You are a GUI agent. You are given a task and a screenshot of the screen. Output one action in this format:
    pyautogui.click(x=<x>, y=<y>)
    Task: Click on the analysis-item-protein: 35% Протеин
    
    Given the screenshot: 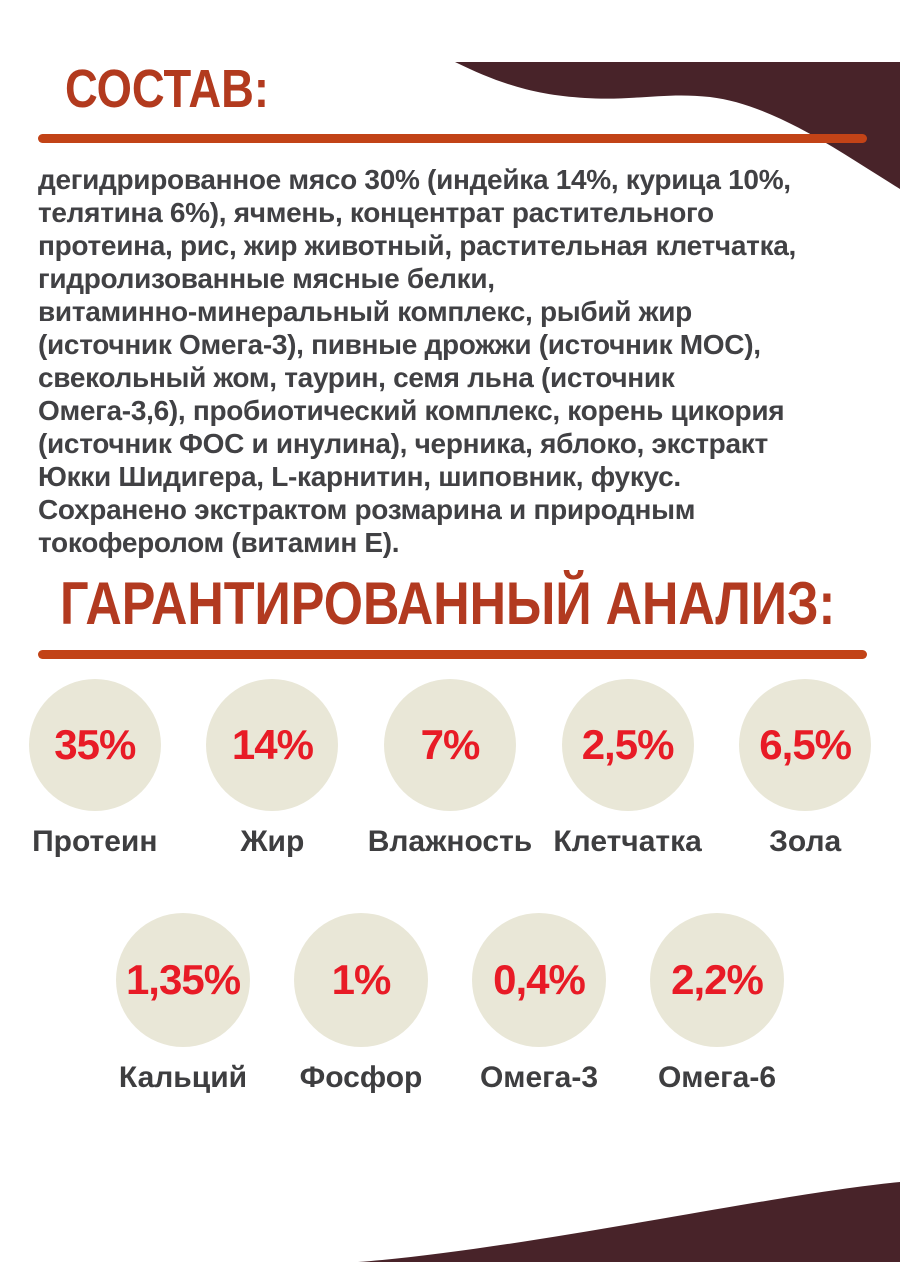 What is the action you would take?
    pyautogui.click(x=95, y=769)
    